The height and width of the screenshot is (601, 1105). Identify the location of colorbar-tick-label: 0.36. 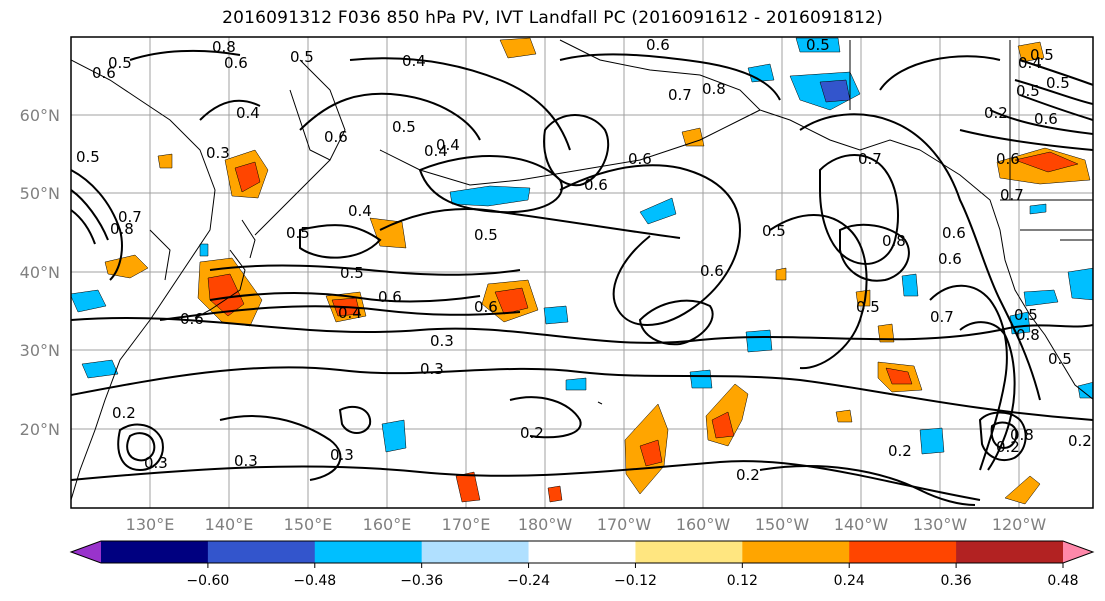
(956, 581).